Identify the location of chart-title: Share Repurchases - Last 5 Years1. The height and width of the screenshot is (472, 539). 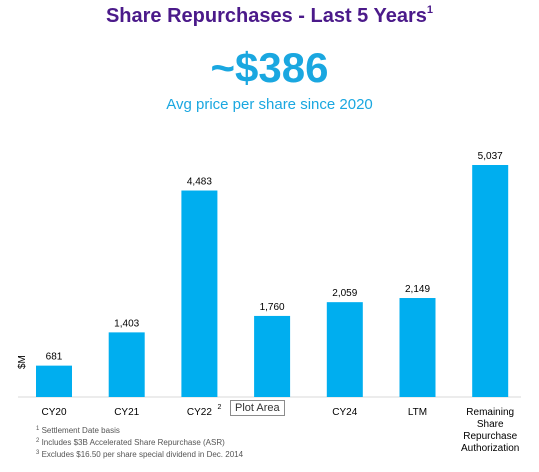
(269, 16).